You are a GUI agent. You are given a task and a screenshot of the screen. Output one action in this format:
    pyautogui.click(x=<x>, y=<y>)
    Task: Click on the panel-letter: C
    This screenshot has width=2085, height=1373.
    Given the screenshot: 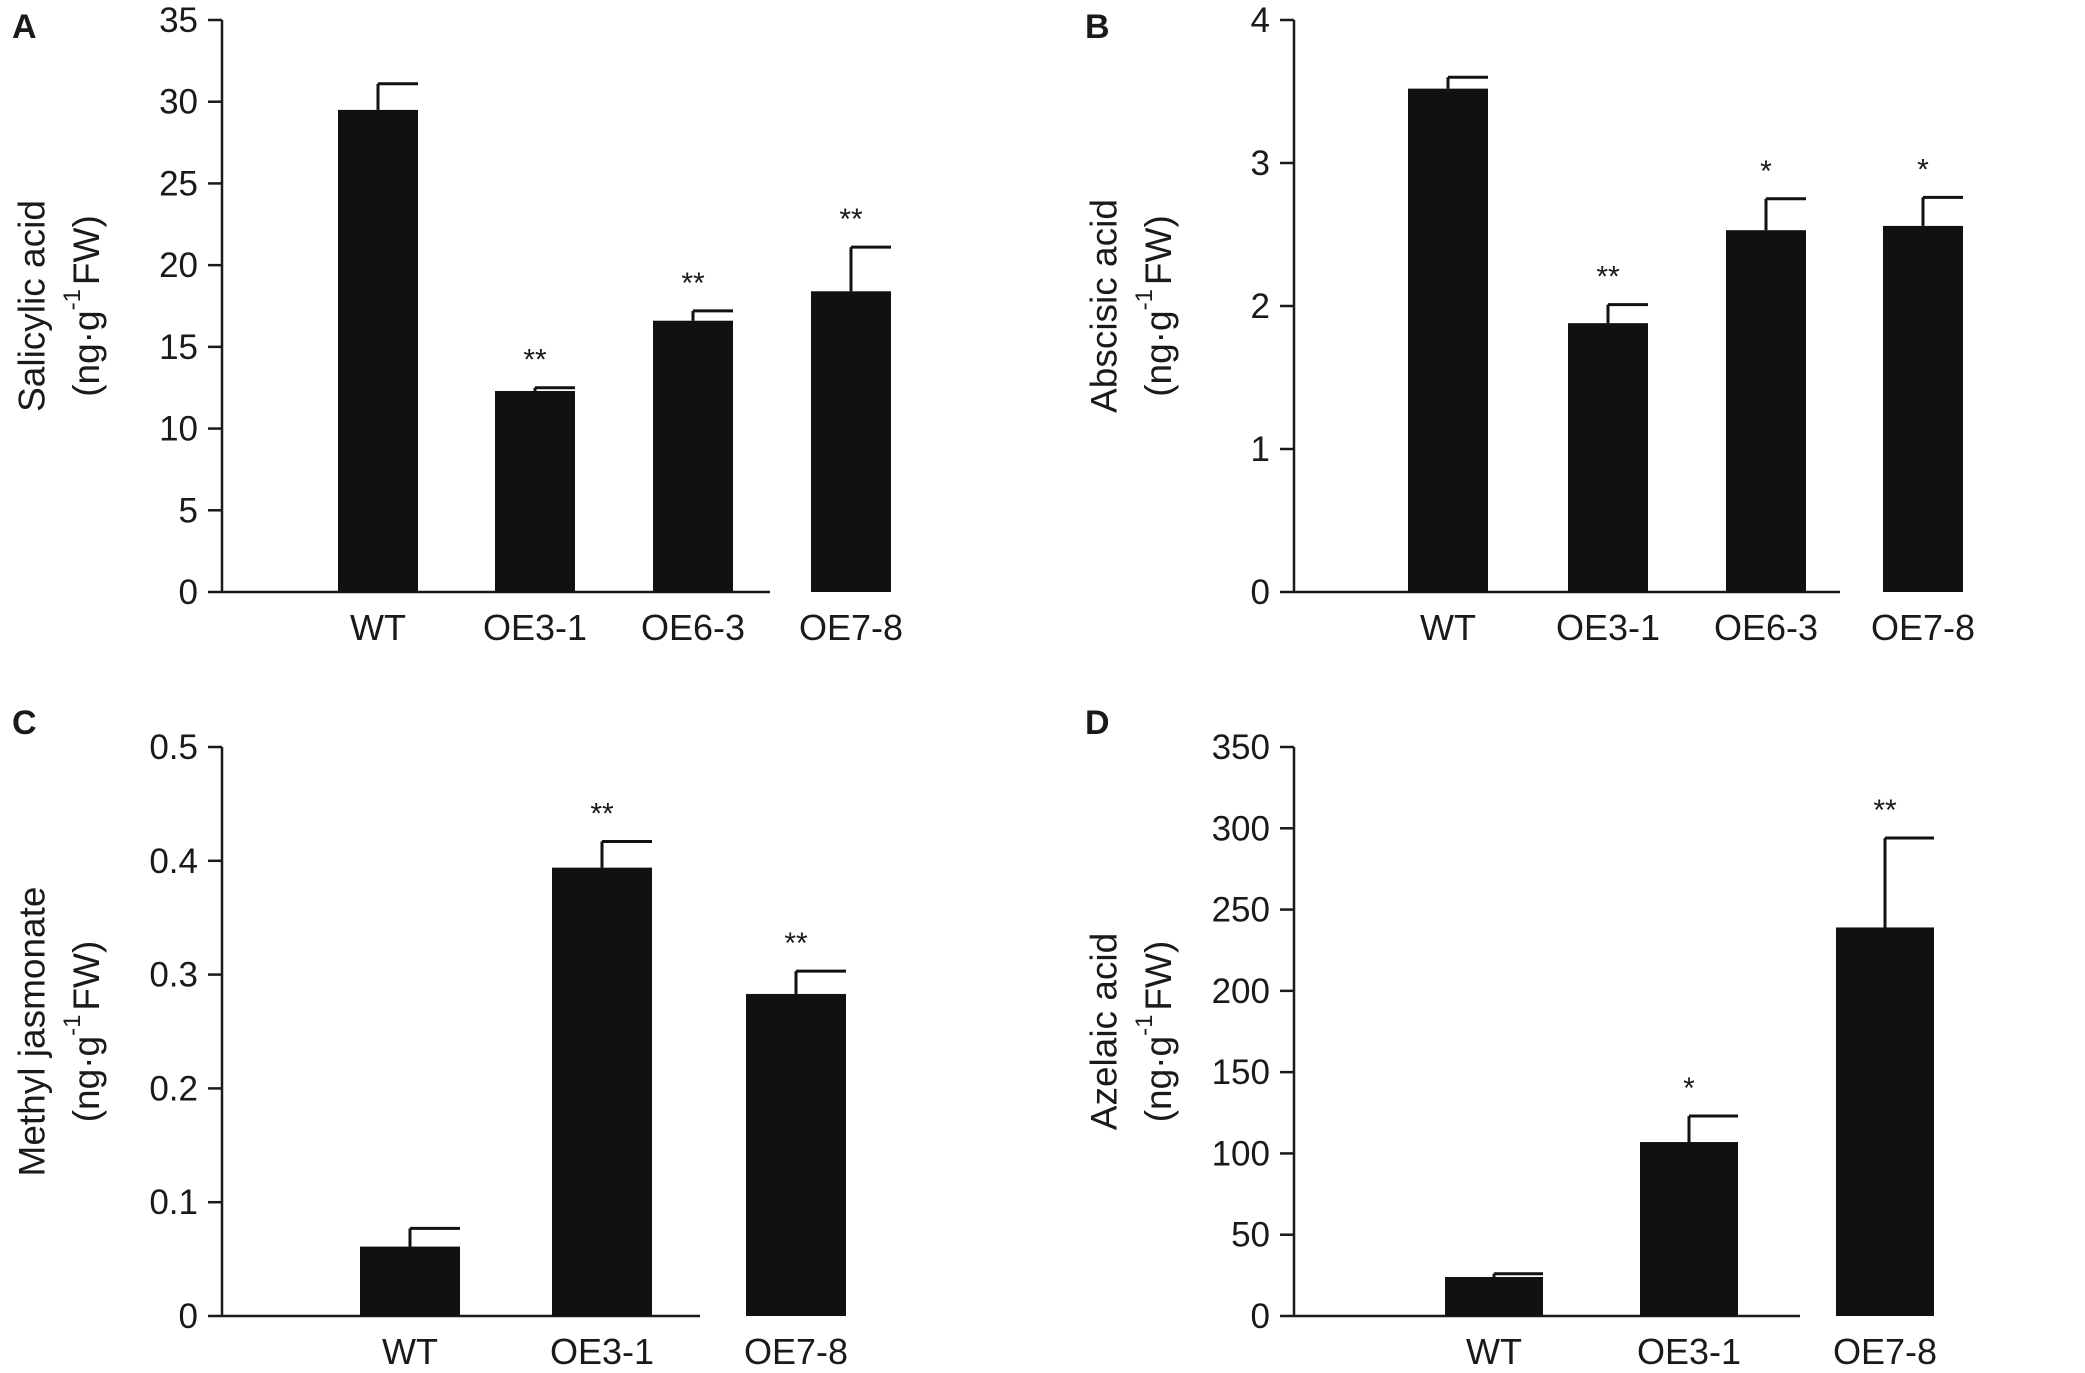 What is the action you would take?
    pyautogui.click(x=24, y=723)
    